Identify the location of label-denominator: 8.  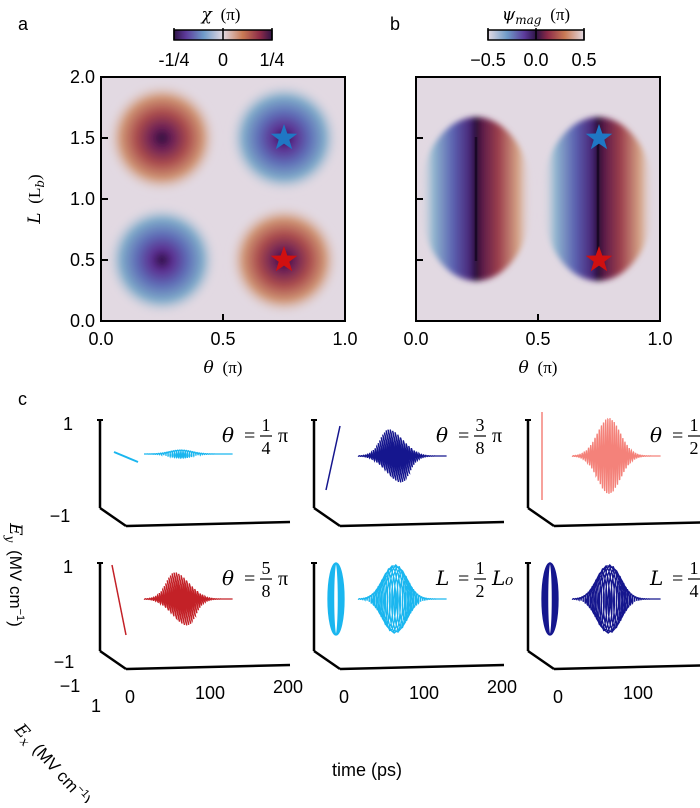
(266, 591).